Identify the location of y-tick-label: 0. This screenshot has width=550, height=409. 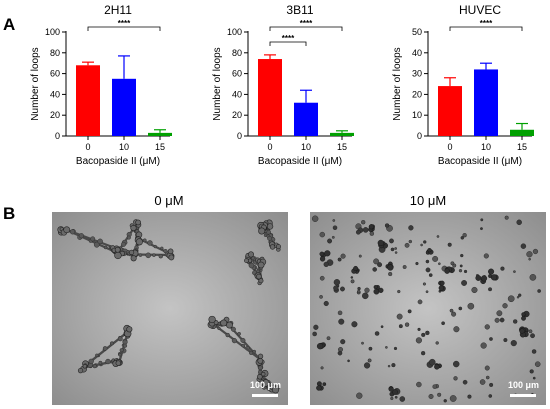
(419, 136).